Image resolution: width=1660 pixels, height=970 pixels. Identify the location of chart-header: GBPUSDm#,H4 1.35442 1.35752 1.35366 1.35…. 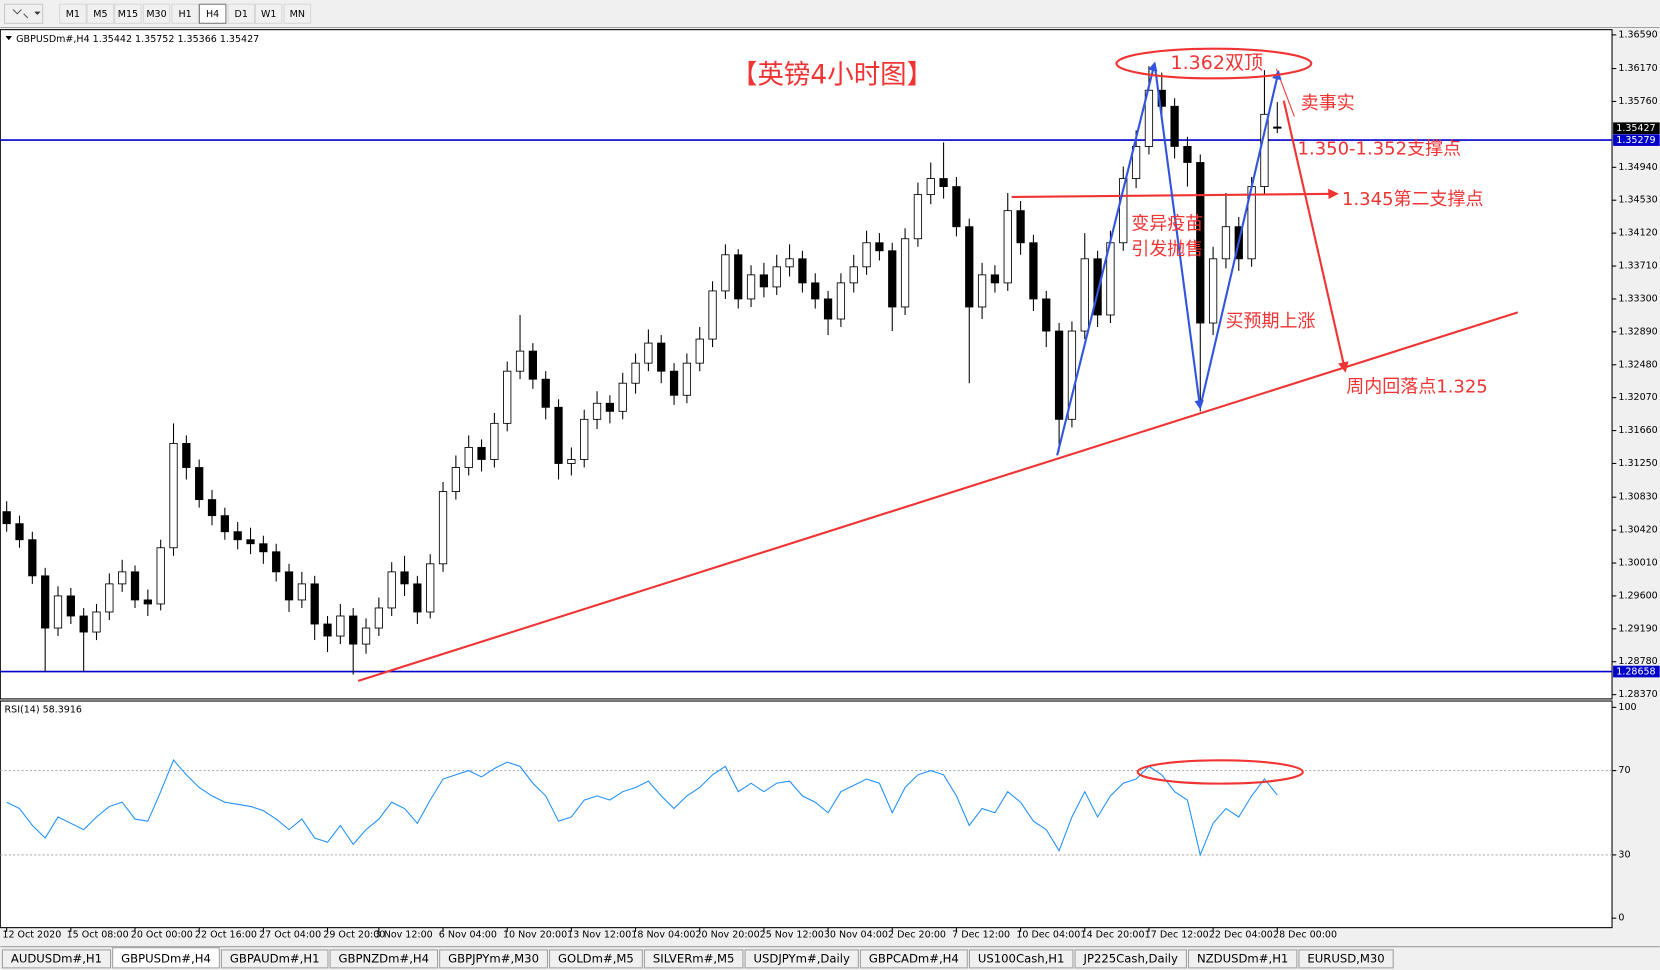
(137, 39).